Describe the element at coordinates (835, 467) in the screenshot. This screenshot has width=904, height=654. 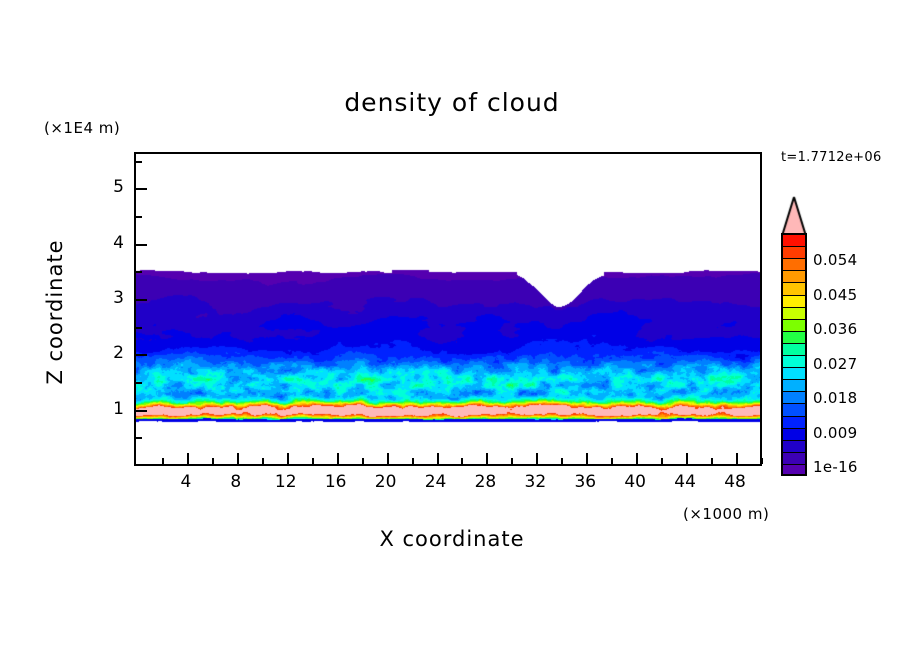
I see `colorbar-tick-label: 1e-16` at that location.